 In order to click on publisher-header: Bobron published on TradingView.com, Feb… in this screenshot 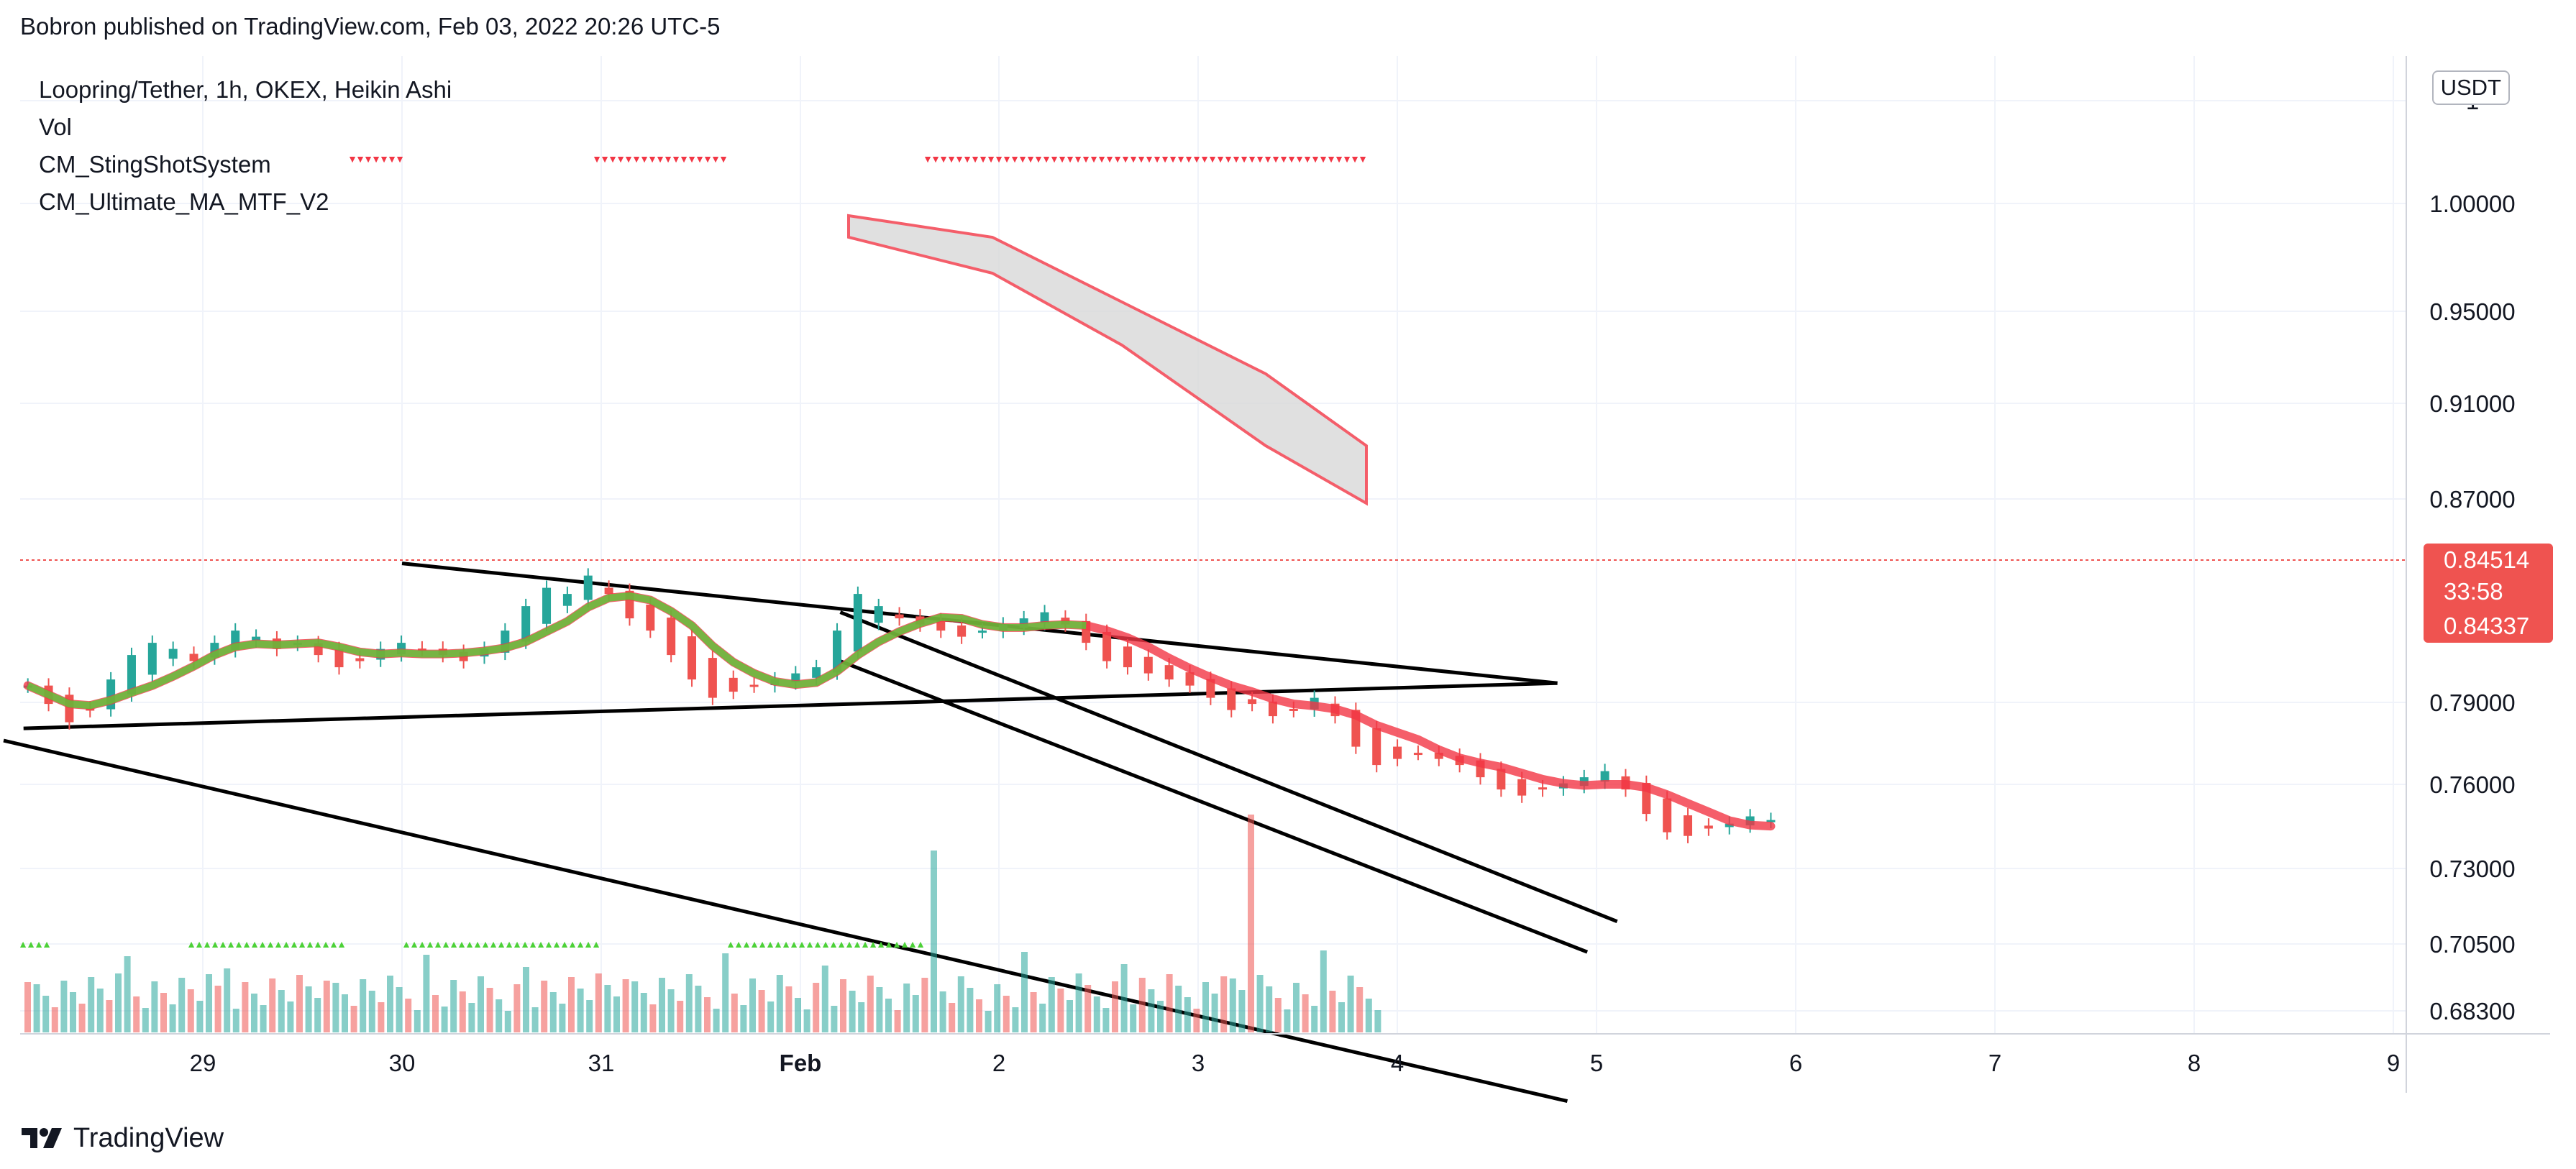, I will do `click(370, 26)`.